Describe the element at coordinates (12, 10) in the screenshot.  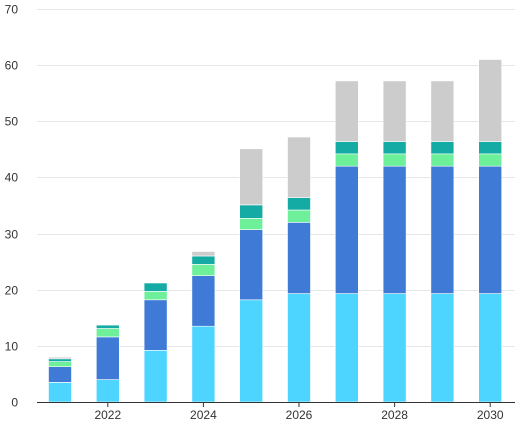
I see `y-tick-label: 70` at that location.